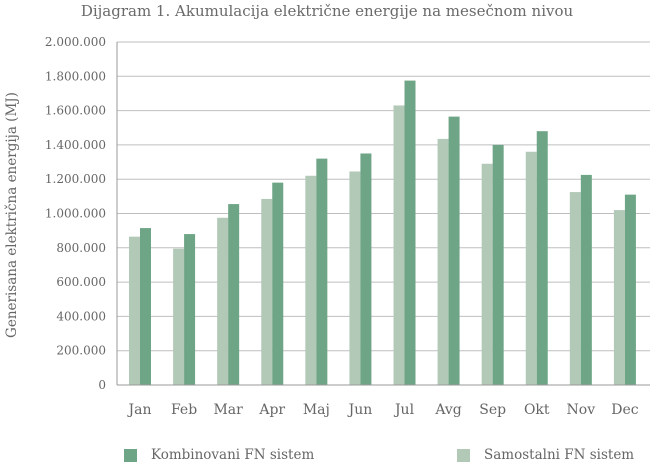  I want to click on bar-samostalni-avg, so click(443, 261).